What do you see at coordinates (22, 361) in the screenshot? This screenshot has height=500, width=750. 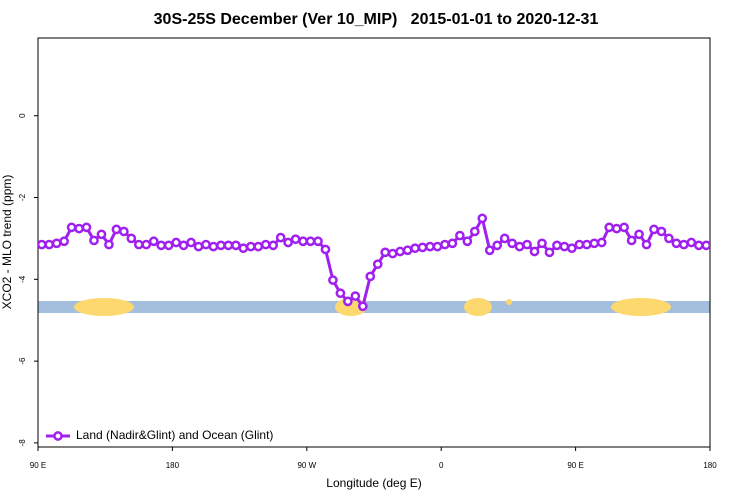 I see `y-tick-label: -6` at bounding box center [22, 361].